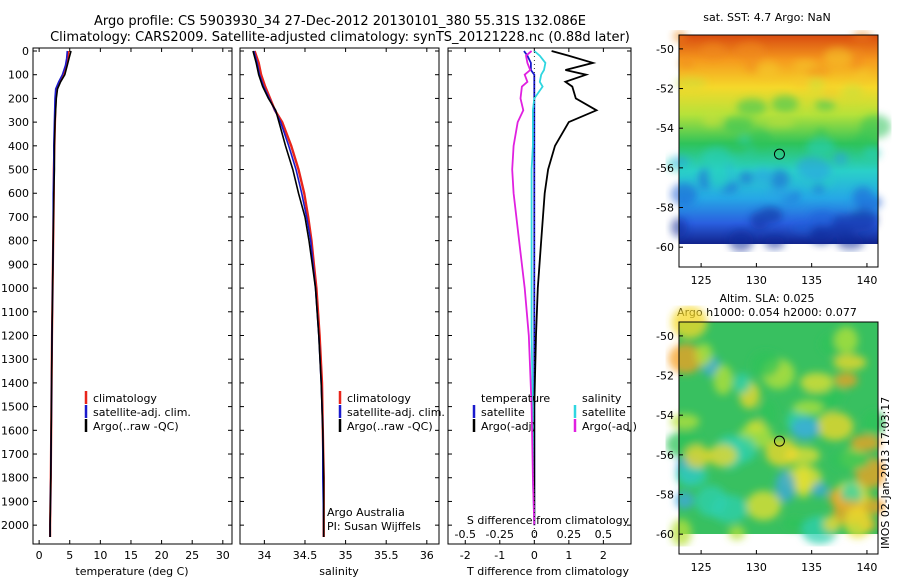  What do you see at coordinates (18, 170) in the screenshot?
I see `depth-tick-label: 500` at bounding box center [18, 170].